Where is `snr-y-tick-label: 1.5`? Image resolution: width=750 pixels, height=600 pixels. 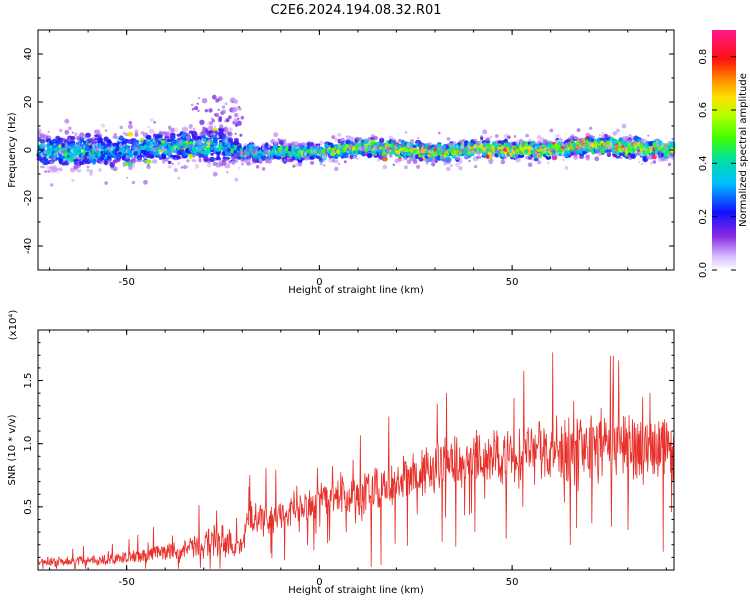
snr-y-tick-label: 1.5 is located at coordinates (28, 381).